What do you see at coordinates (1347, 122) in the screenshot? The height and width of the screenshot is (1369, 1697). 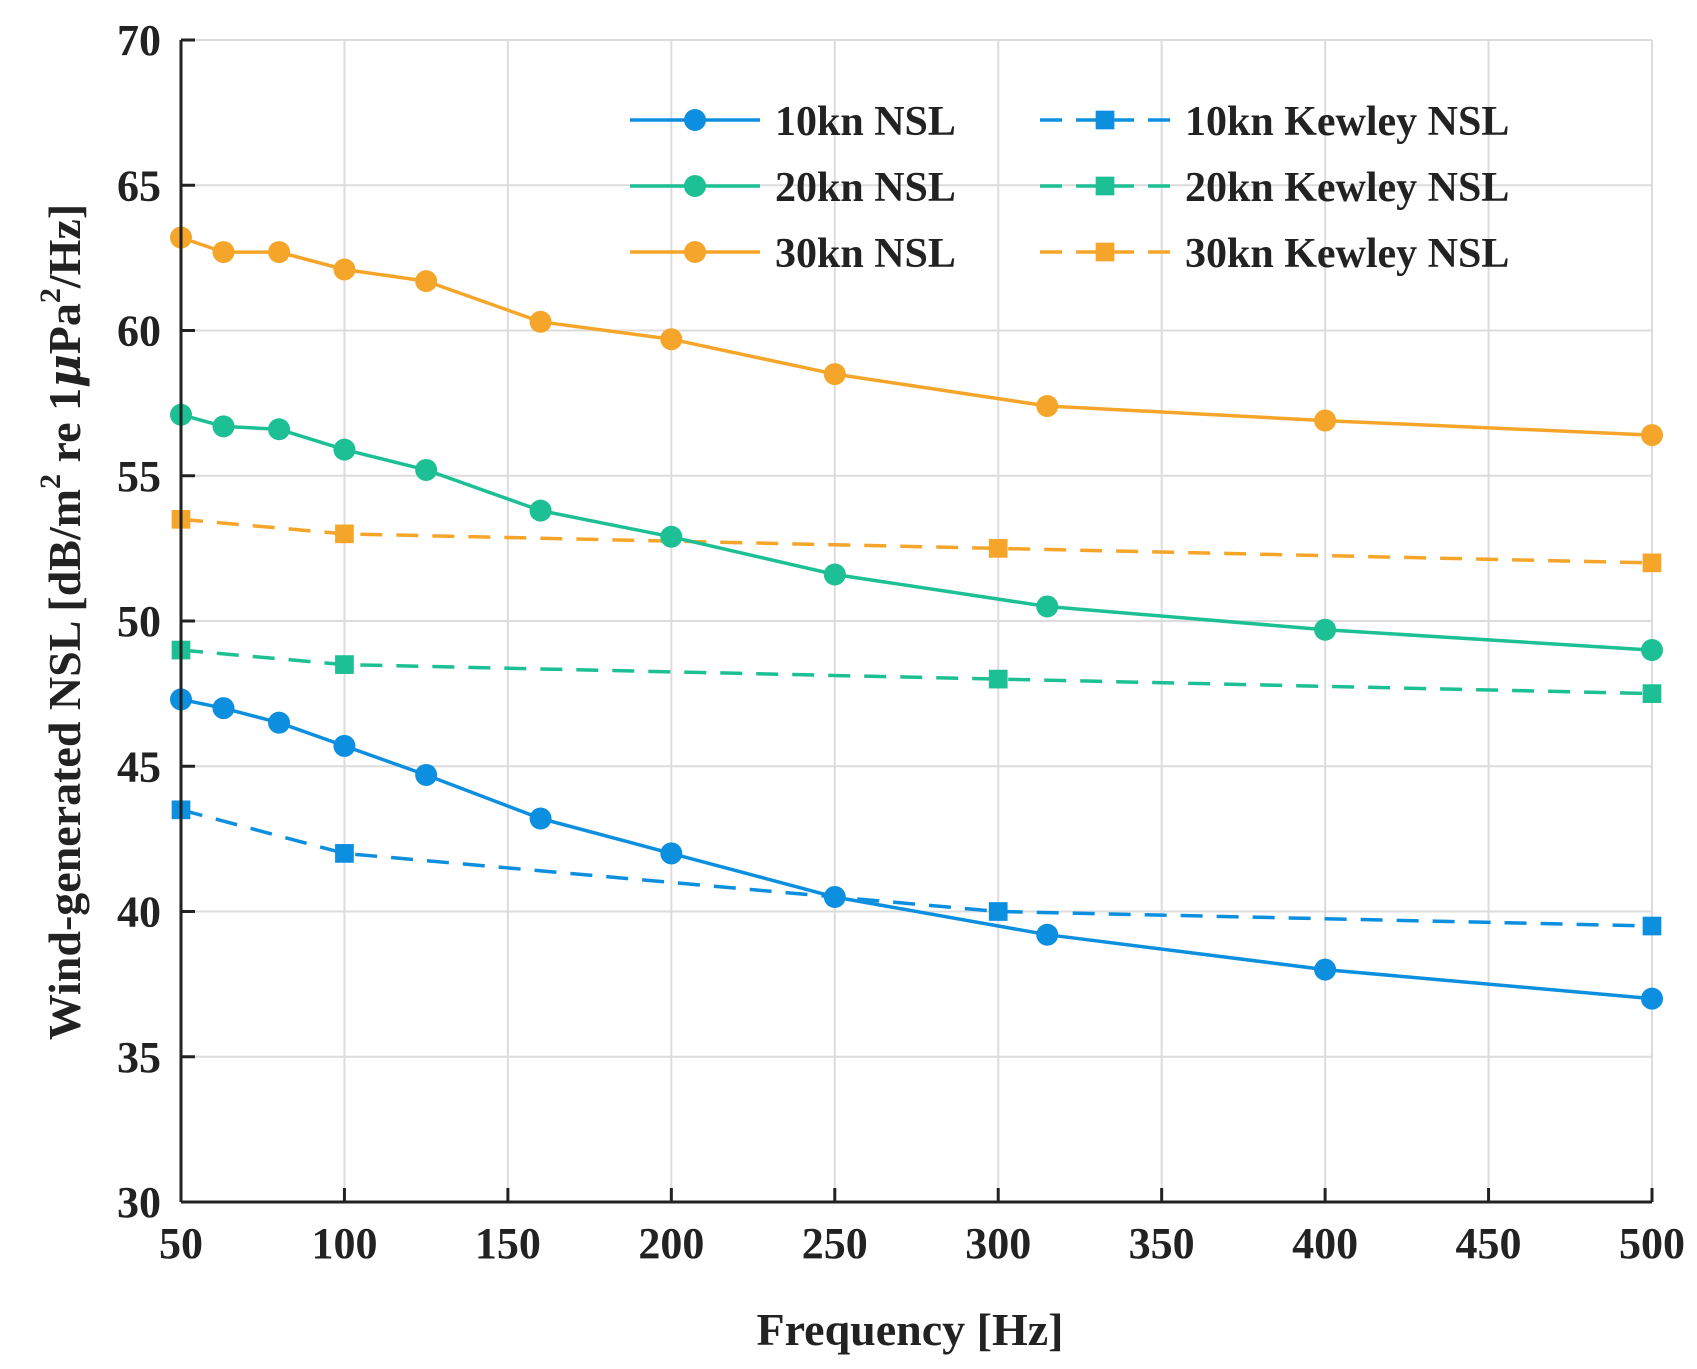 I see `legend-label: 10kn Kewley NSL` at bounding box center [1347, 122].